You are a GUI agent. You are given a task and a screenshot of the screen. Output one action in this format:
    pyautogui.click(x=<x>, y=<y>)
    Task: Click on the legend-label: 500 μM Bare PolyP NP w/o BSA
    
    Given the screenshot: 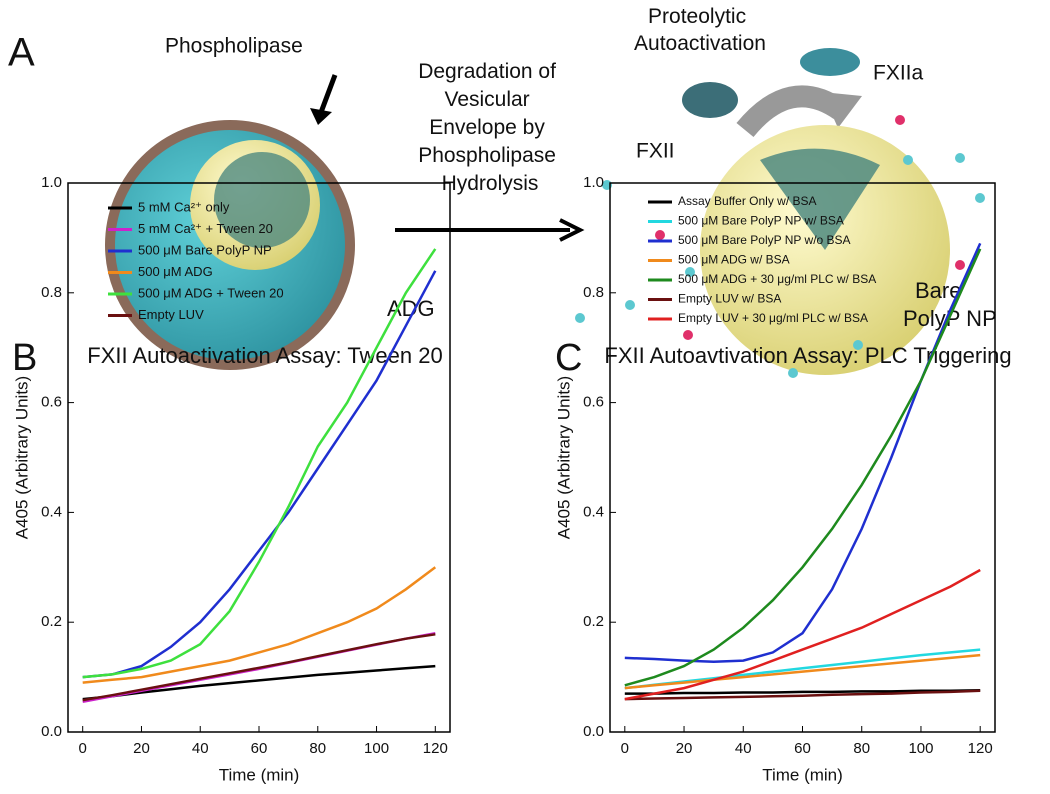 What is the action you would take?
    pyautogui.click(x=764, y=240)
    